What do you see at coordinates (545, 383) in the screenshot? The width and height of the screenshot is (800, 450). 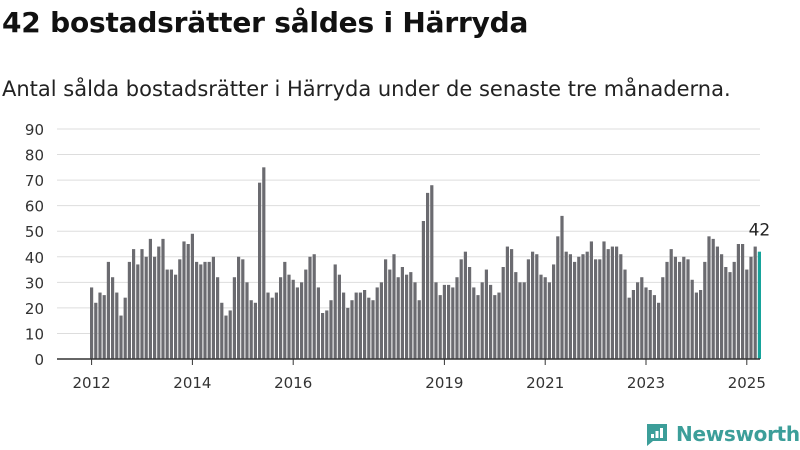 I see `x-tick-label: 2021` at bounding box center [545, 383].